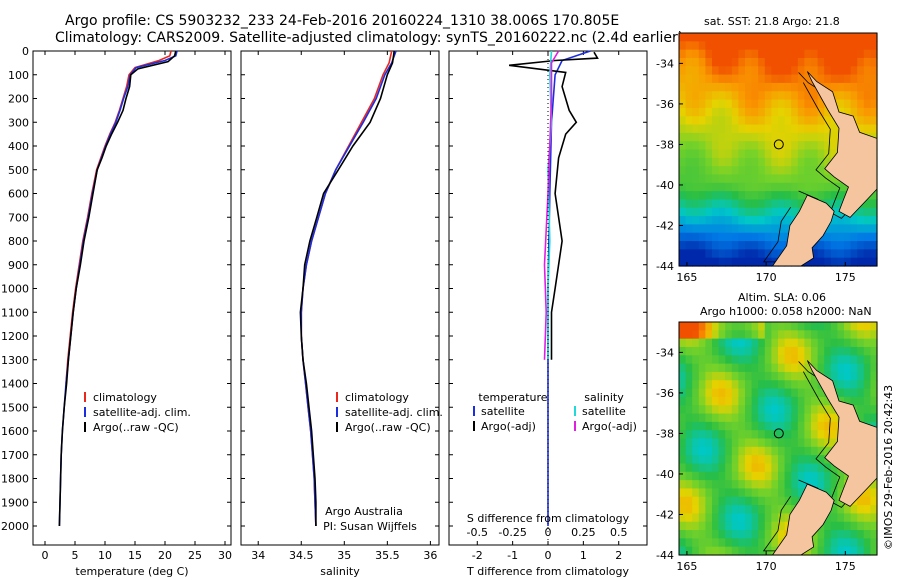 Image resolution: width=900 pixels, height=580 pixels. I want to click on sla-map-ytick-label: -40, so click(665, 474).